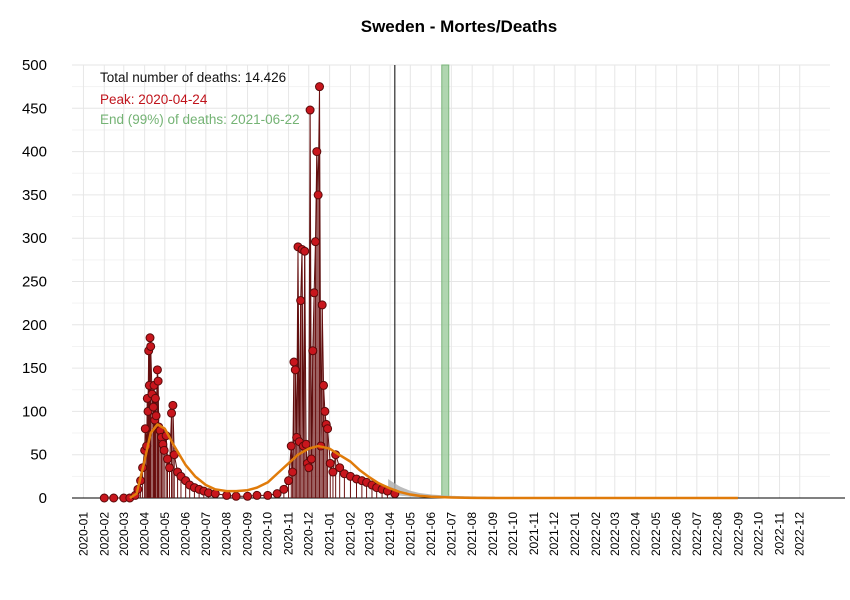 This screenshot has height=600, width=850. Describe the element at coordinates (596, 534) in the screenshot. I see `x-tick-label: 2022-02` at that location.